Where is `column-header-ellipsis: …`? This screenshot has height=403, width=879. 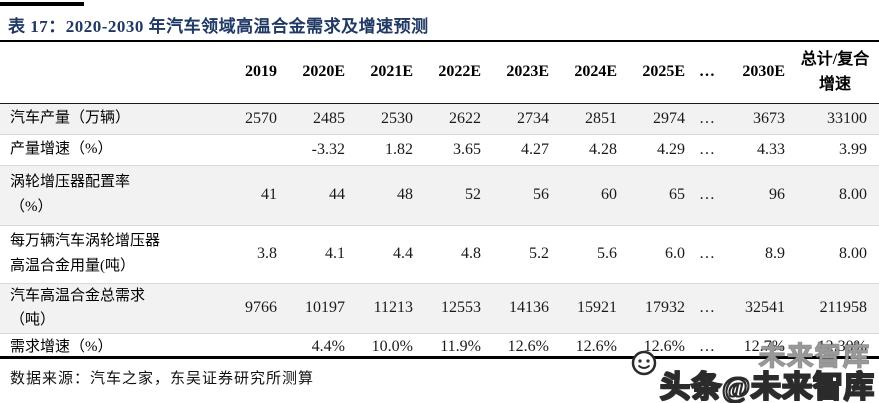
column-header-ellipsis: … is located at coordinates (707, 73).